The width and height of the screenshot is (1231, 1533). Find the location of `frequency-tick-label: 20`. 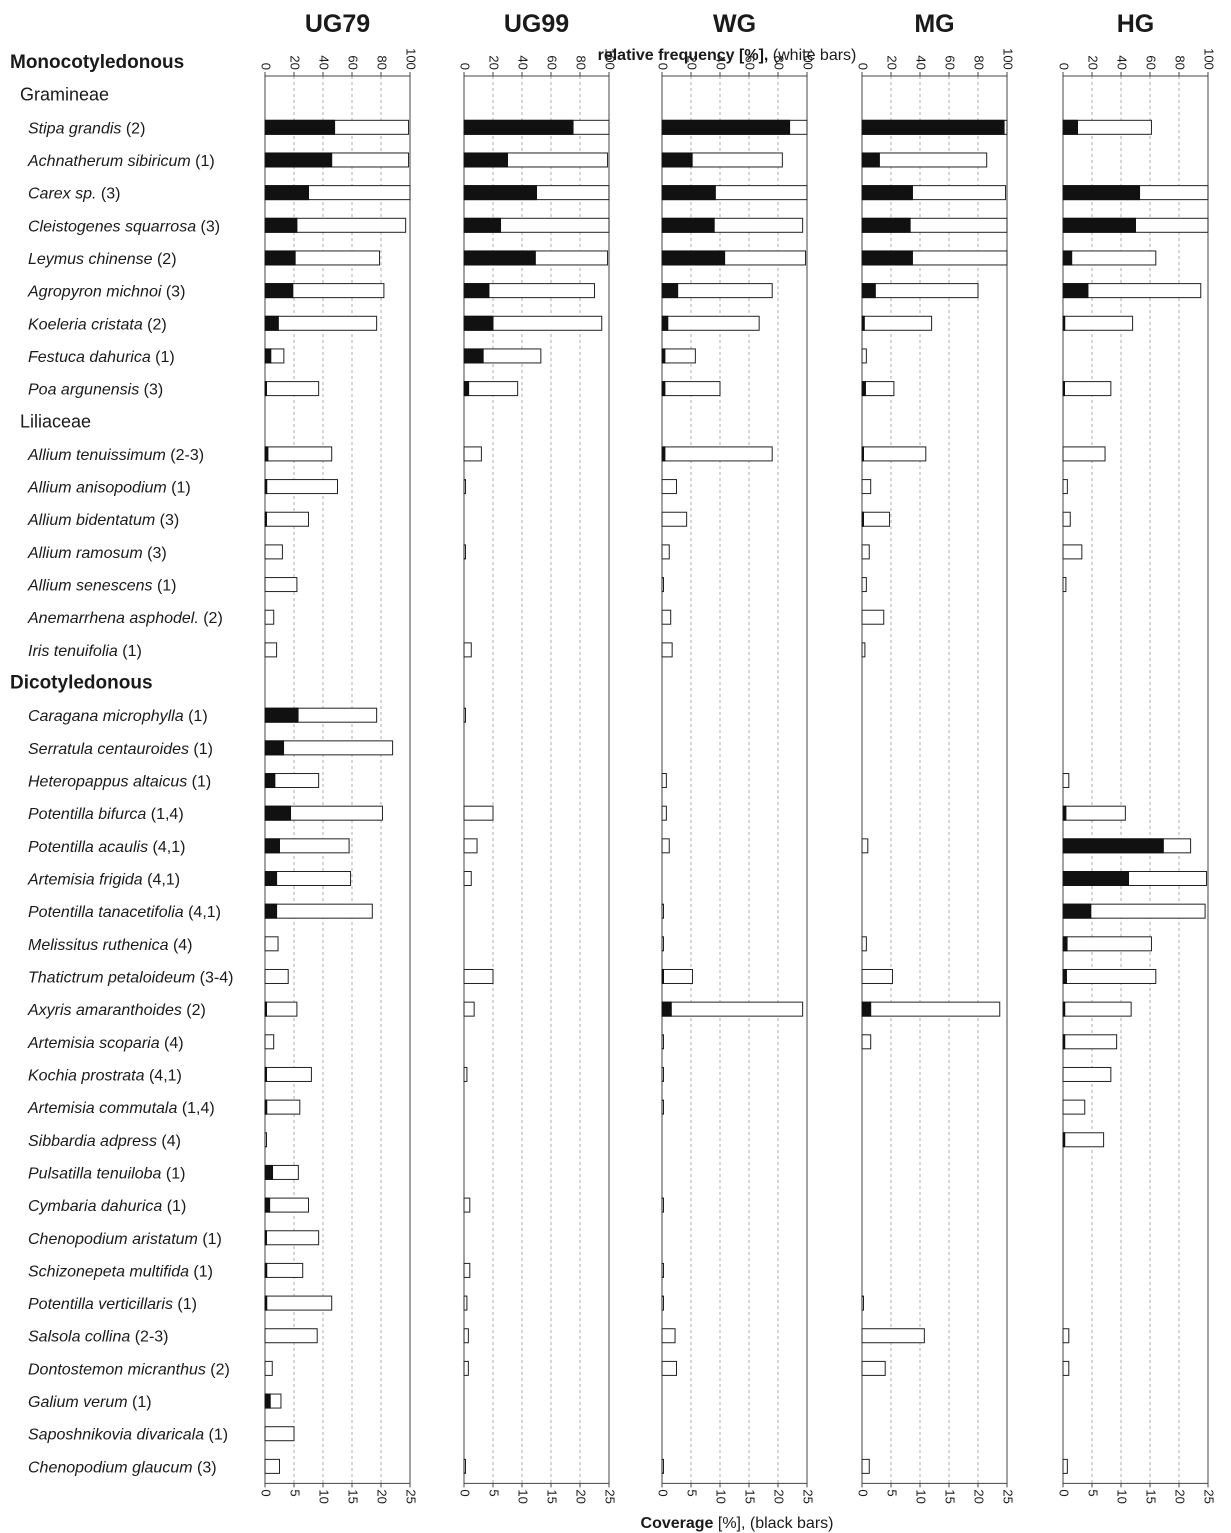

frequency-tick-label: 20 is located at coordinates (1093, 62).